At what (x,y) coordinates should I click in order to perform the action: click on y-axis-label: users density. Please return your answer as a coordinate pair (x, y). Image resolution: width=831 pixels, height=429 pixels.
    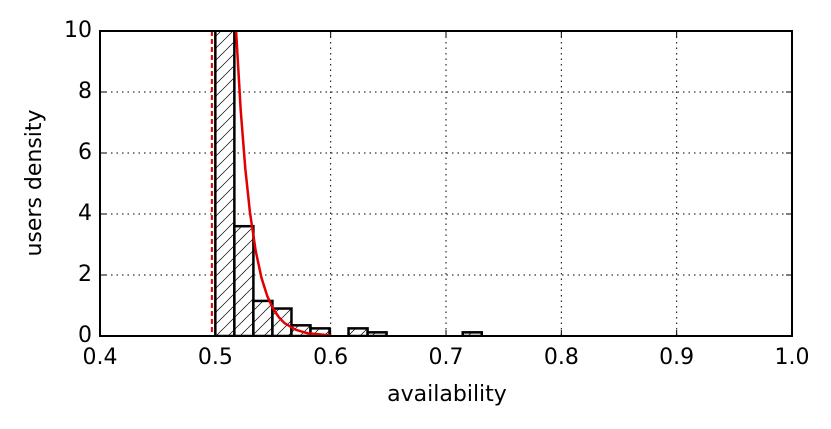
    Looking at the image, I should click on (34, 182).